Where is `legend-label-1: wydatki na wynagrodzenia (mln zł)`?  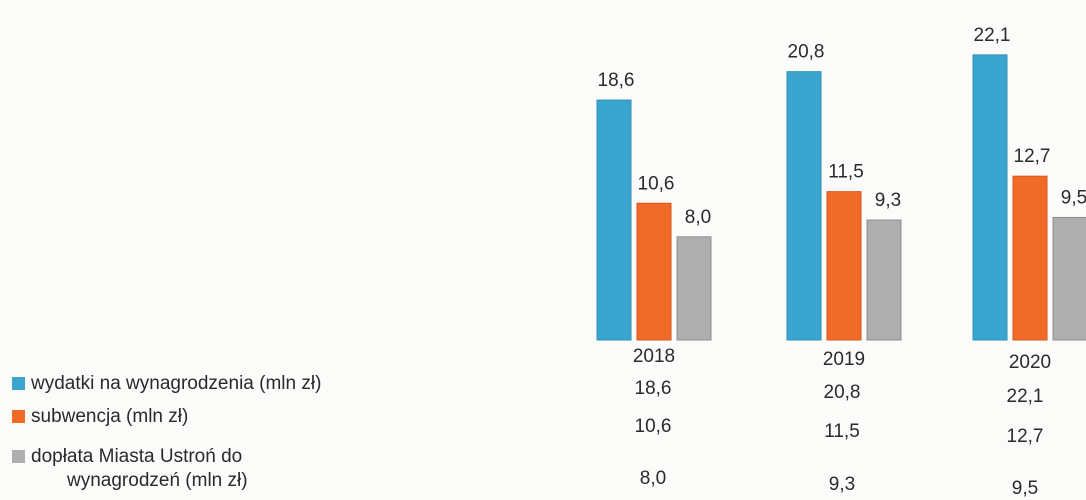
legend-label-1: wydatki na wynagrodzenia (mln zł) is located at coordinates (176, 383).